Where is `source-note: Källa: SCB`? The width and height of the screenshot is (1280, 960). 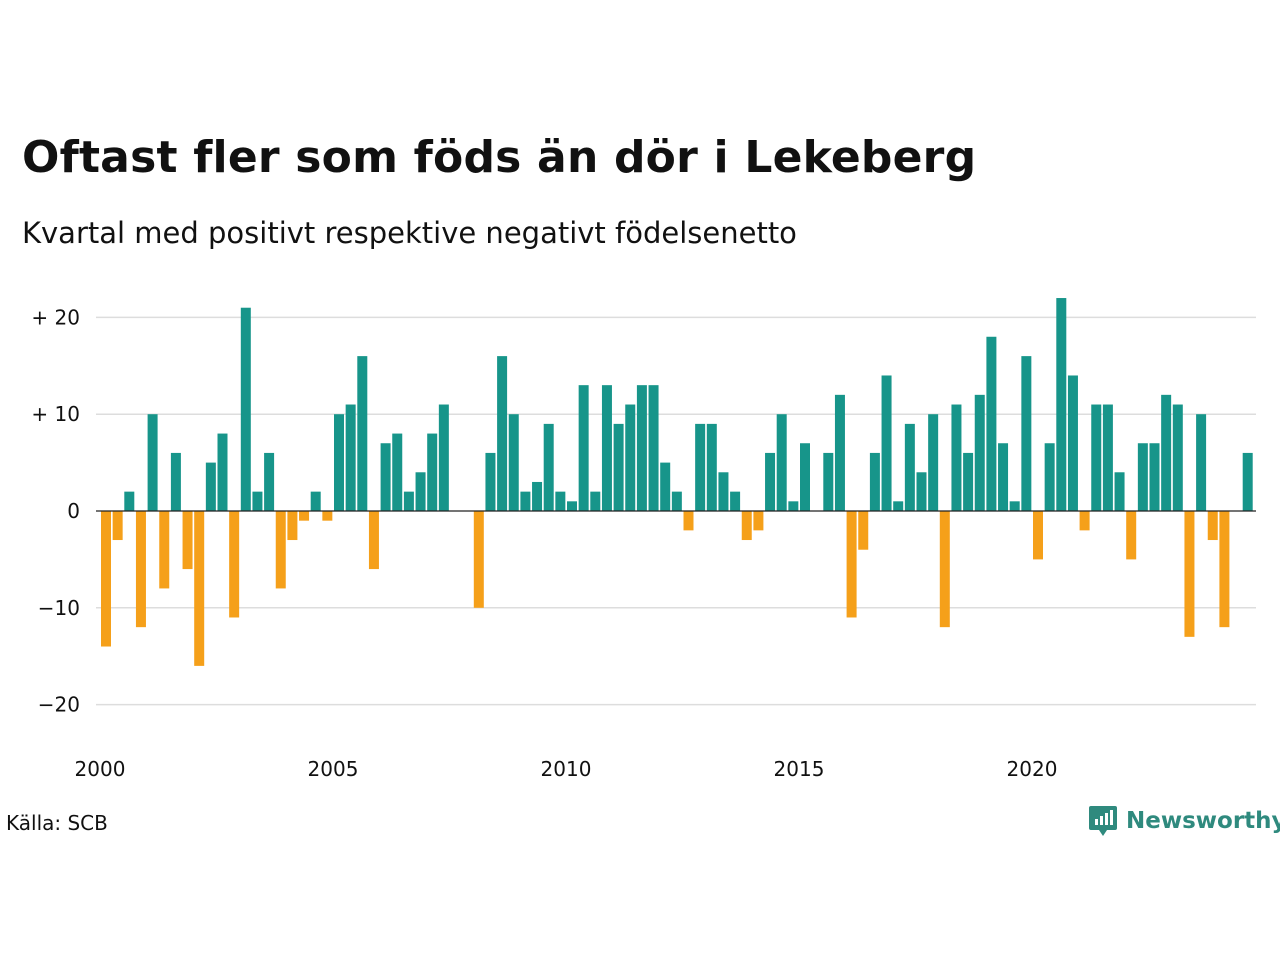 source-note: Källa: SCB is located at coordinates (57, 823).